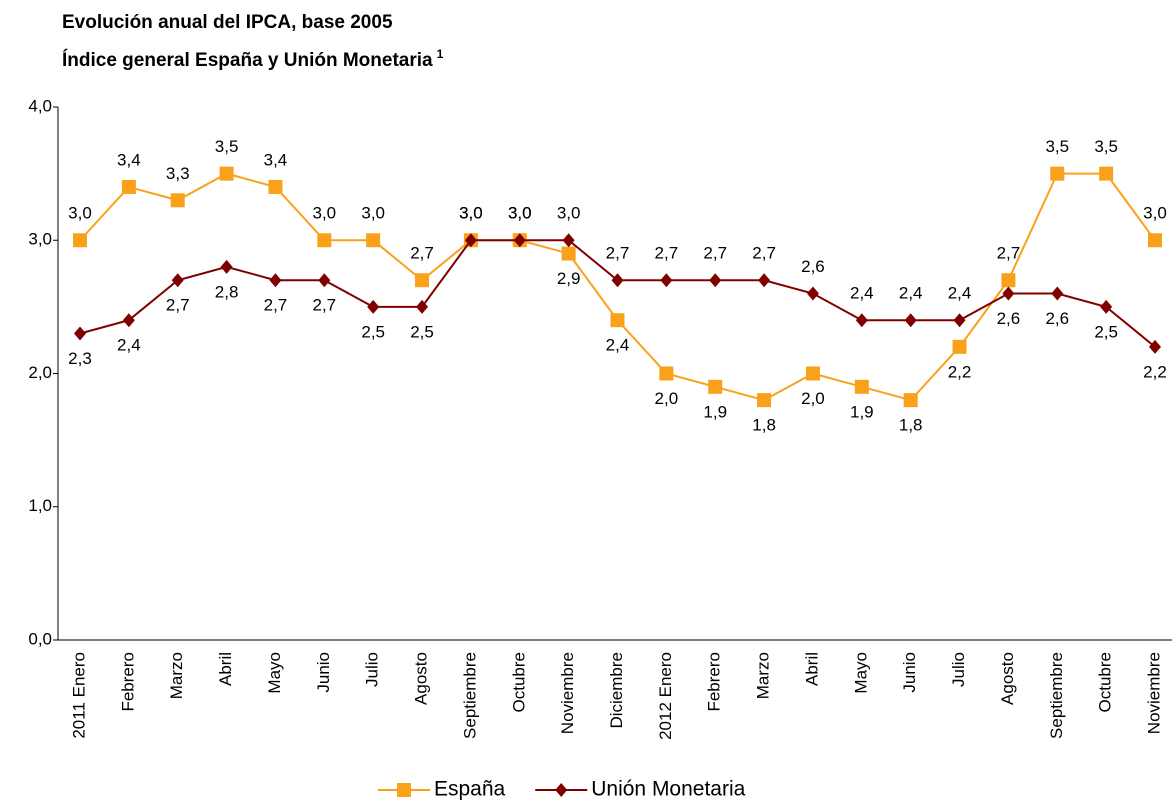  What do you see at coordinates (667, 398) in the screenshot?
I see `data-label: 2,0` at bounding box center [667, 398].